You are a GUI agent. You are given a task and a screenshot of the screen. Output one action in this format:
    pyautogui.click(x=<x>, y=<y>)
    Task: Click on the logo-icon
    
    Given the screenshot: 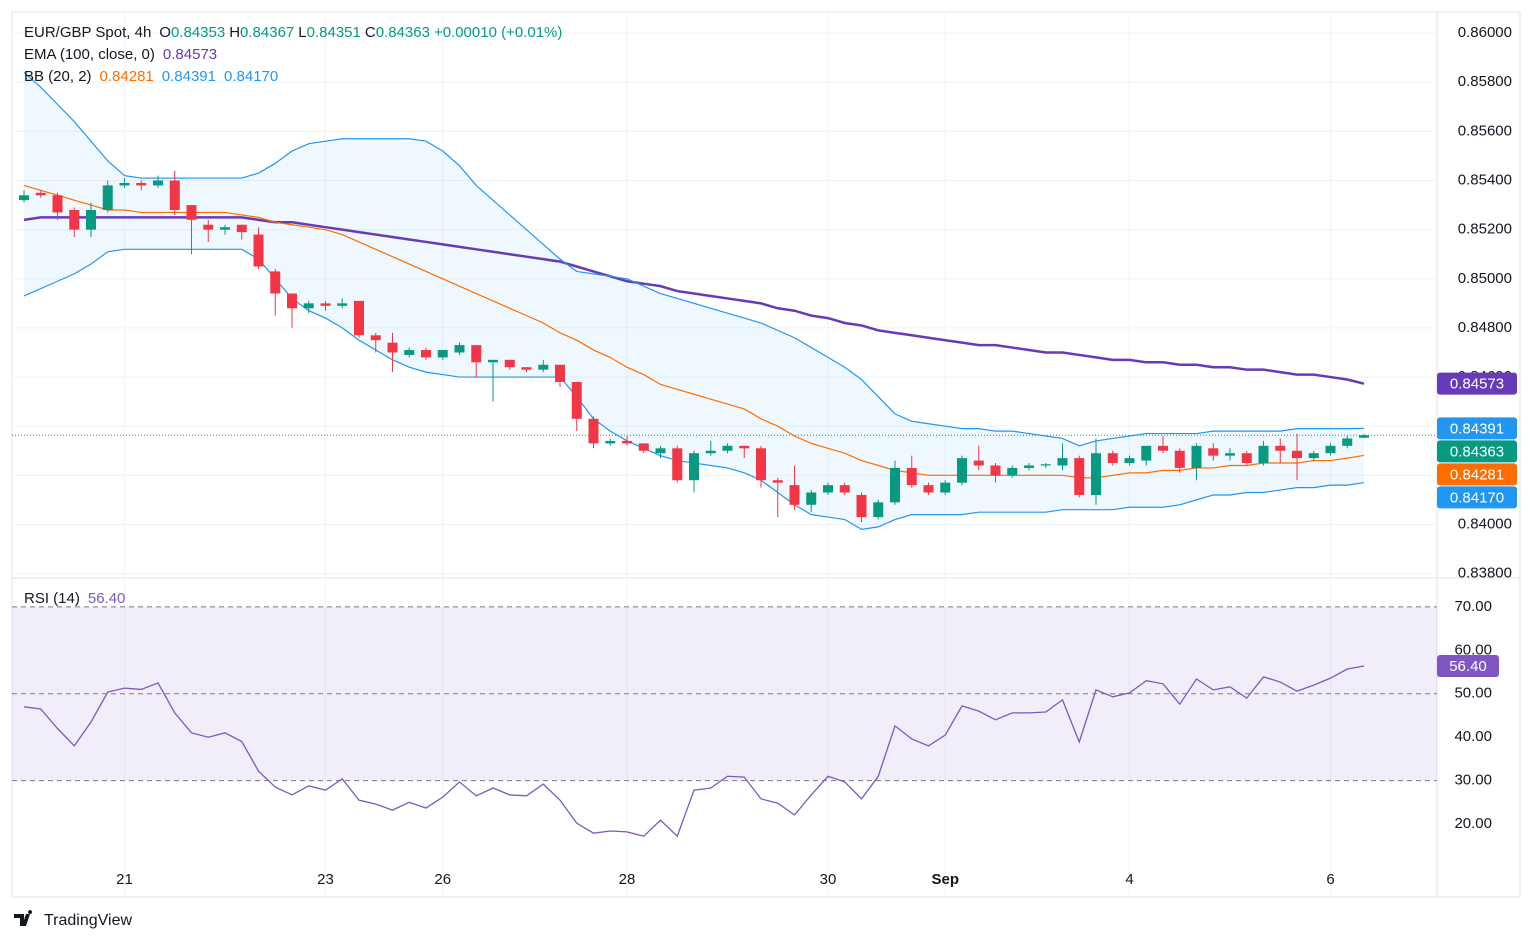 What is the action you would take?
    pyautogui.click(x=23, y=918)
    